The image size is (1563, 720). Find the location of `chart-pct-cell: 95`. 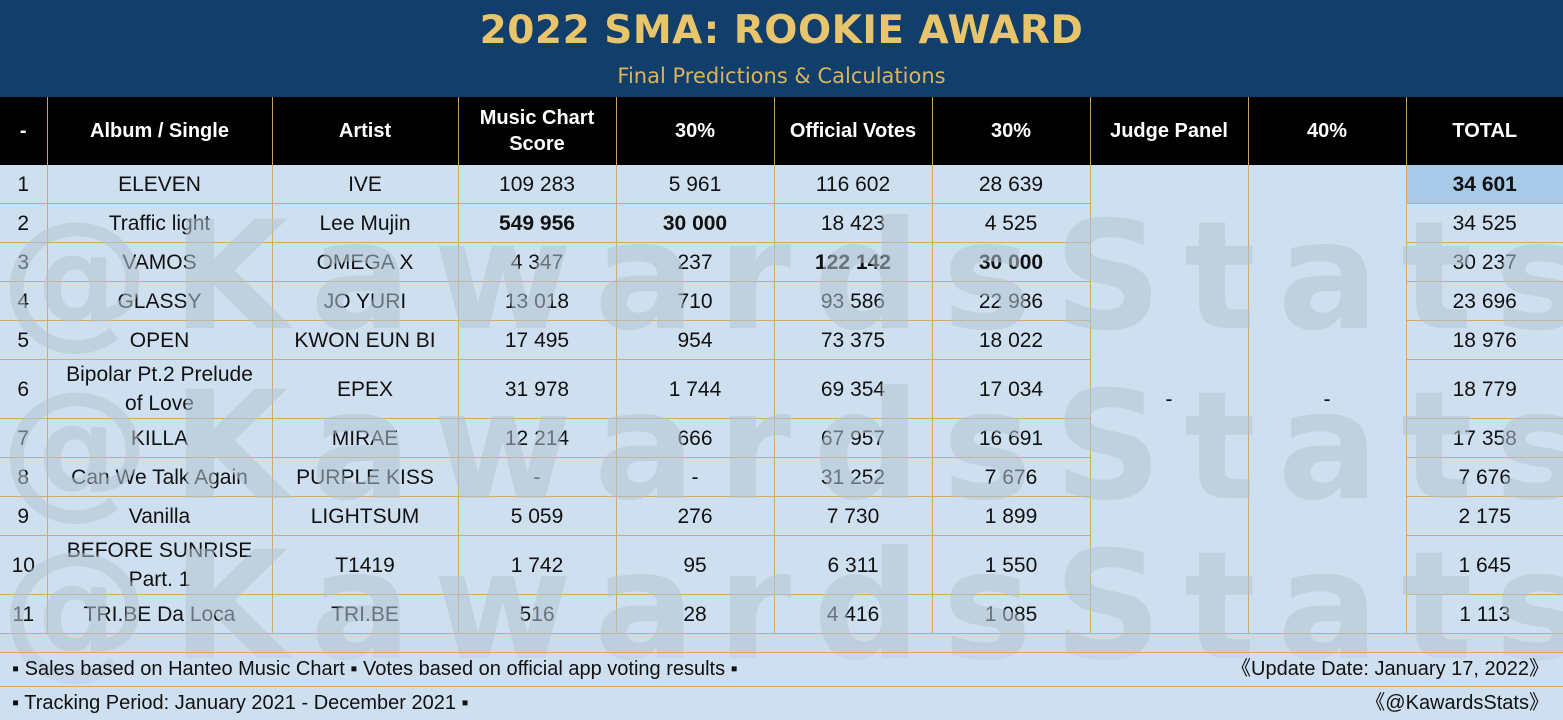

chart-pct-cell: 95 is located at coordinates (695, 565).